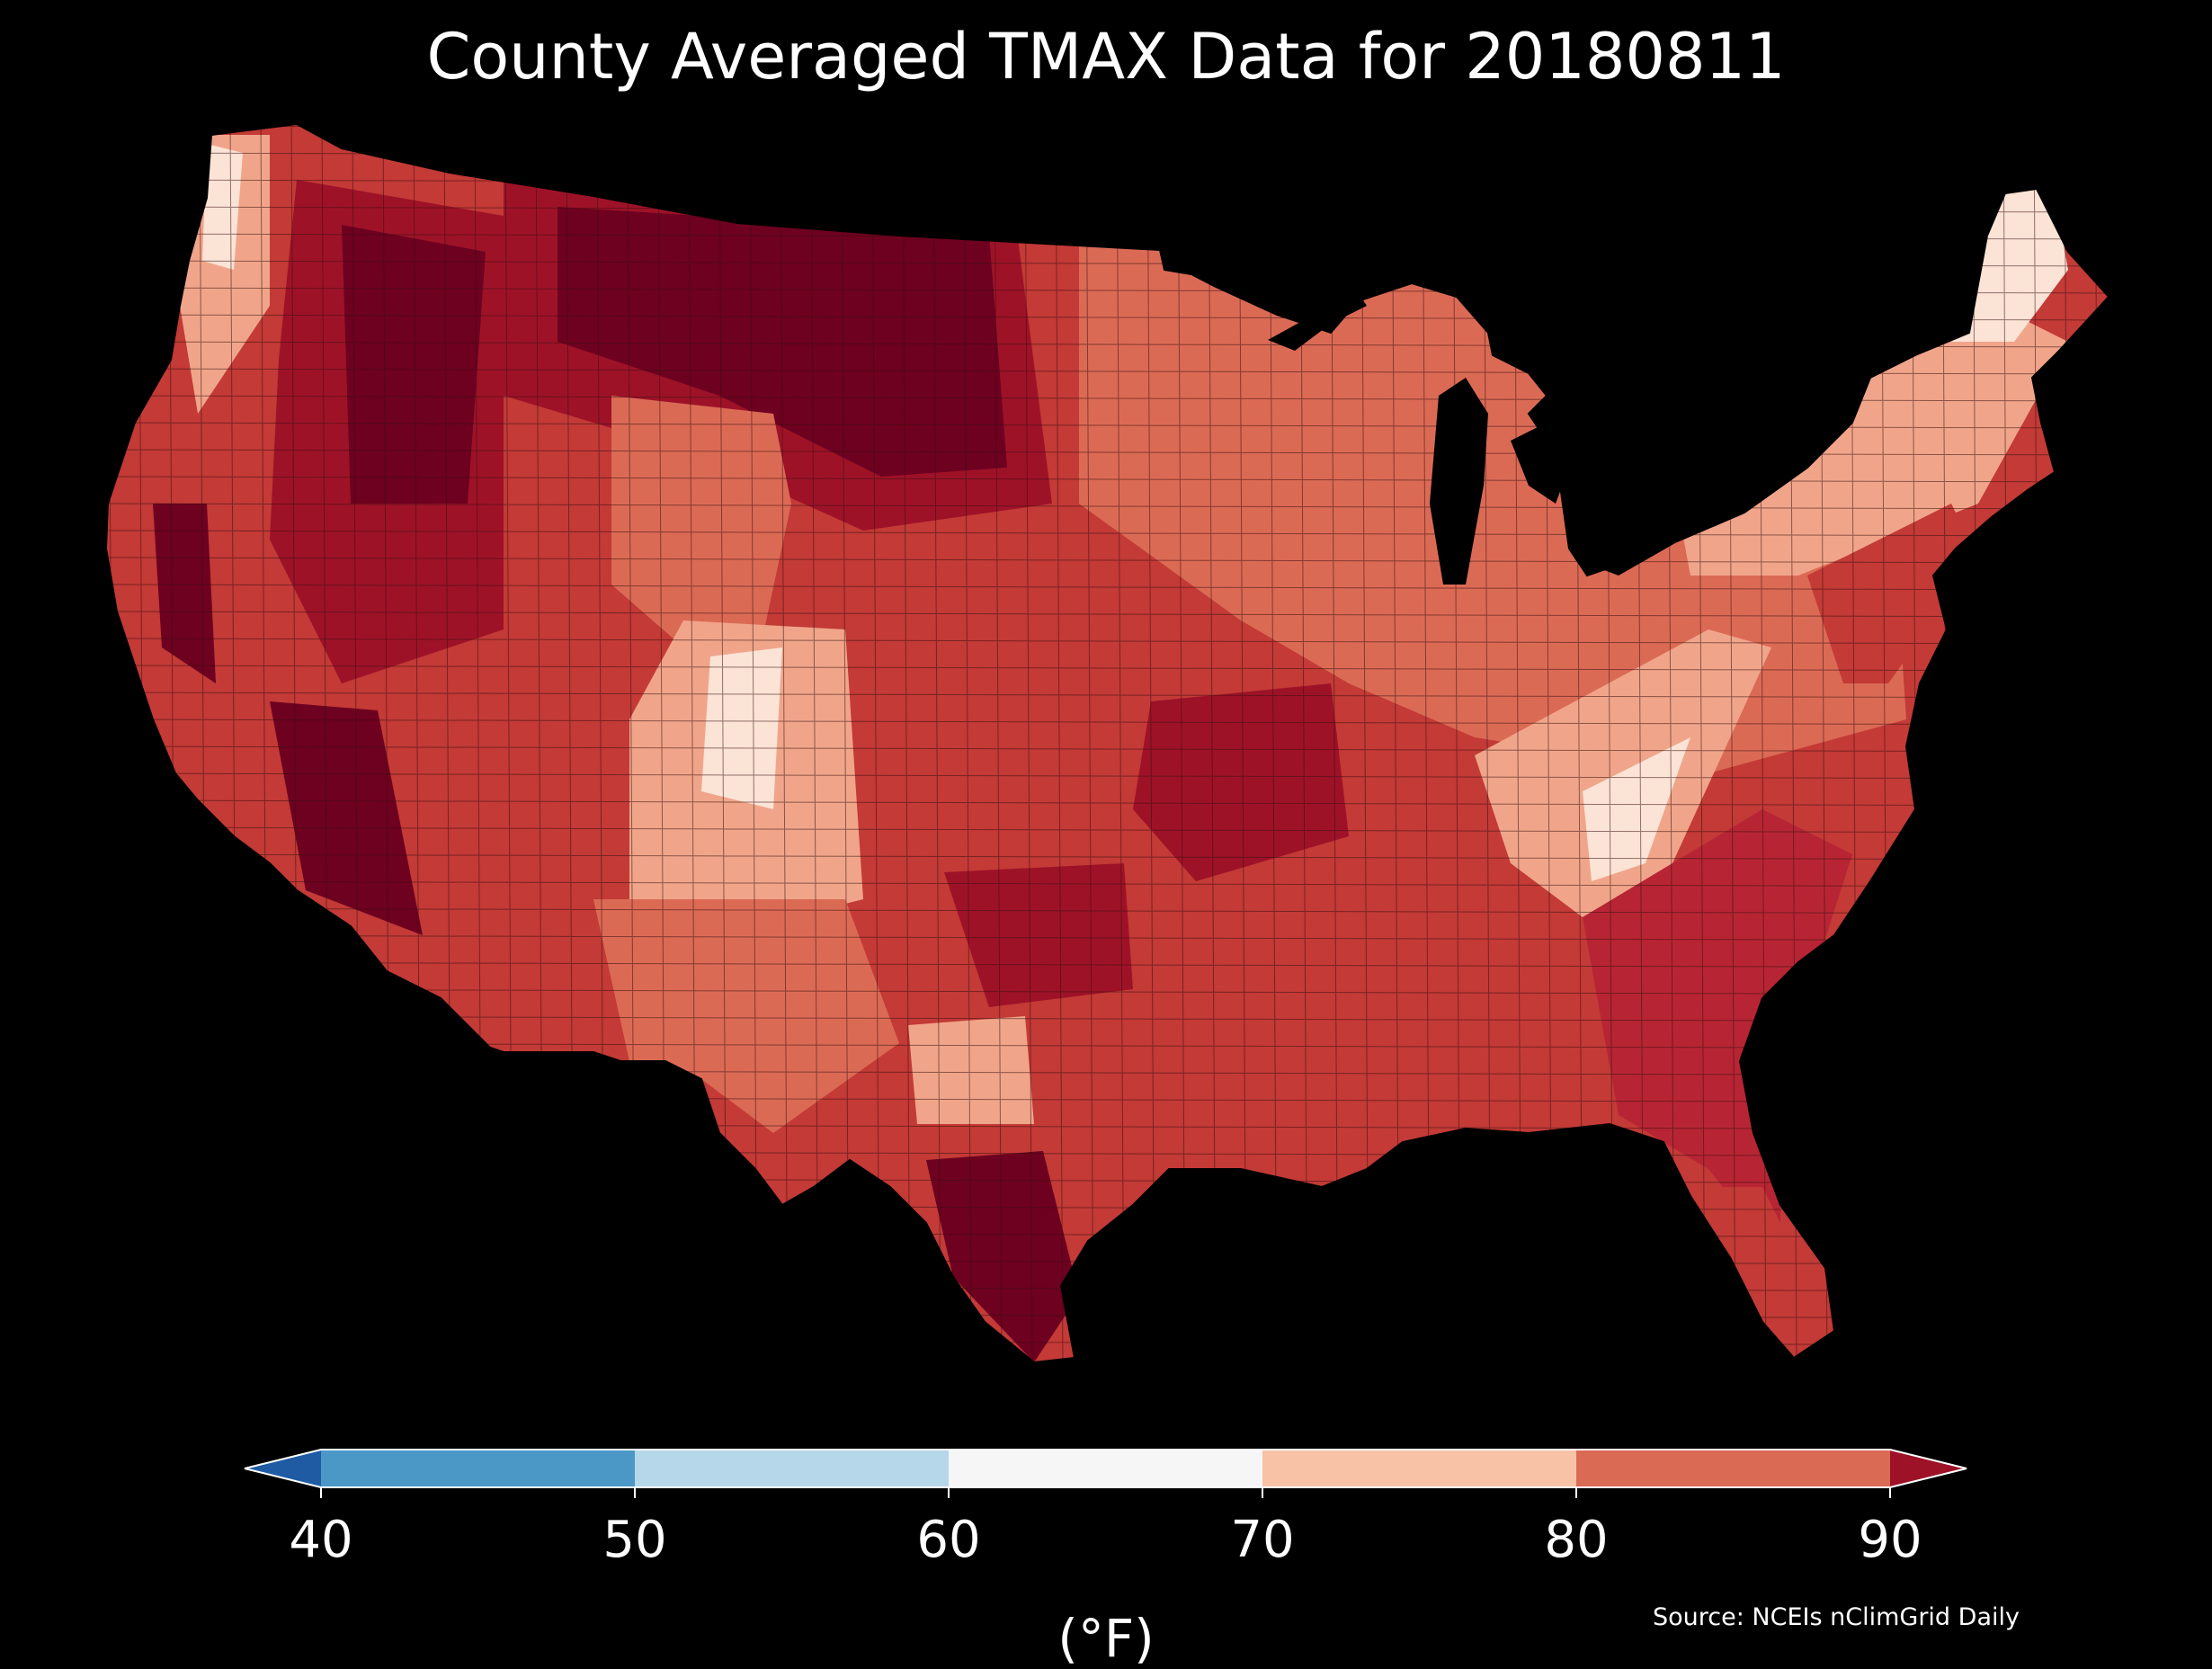  Describe the element at coordinates (1262, 1540) in the screenshot. I see `colorbar-tick-70: 70` at that location.